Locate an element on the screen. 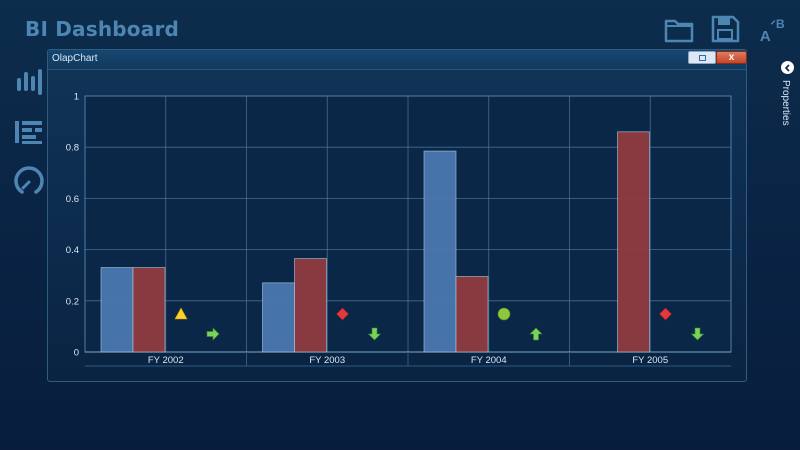  chevron-left-icon is located at coordinates (787, 67).